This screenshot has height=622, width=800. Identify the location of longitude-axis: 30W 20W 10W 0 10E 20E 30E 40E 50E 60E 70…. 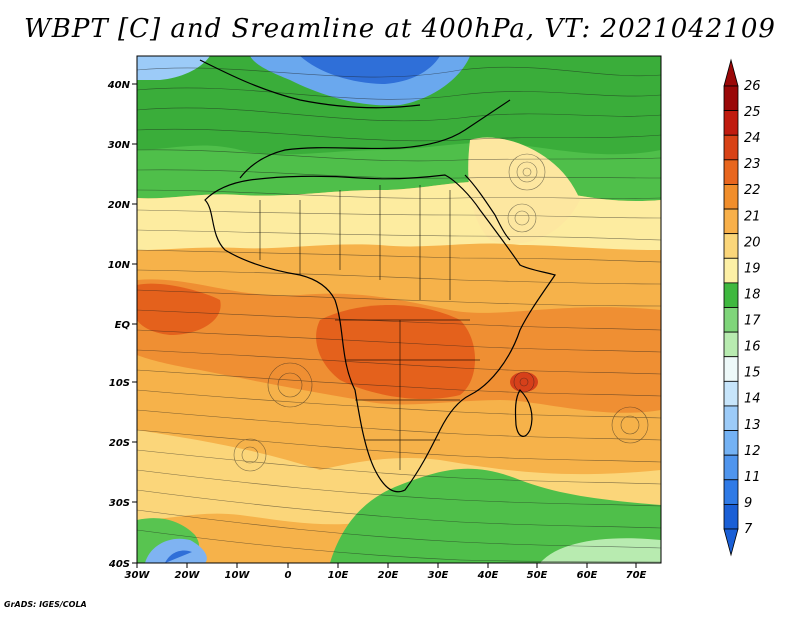
(386, 572).